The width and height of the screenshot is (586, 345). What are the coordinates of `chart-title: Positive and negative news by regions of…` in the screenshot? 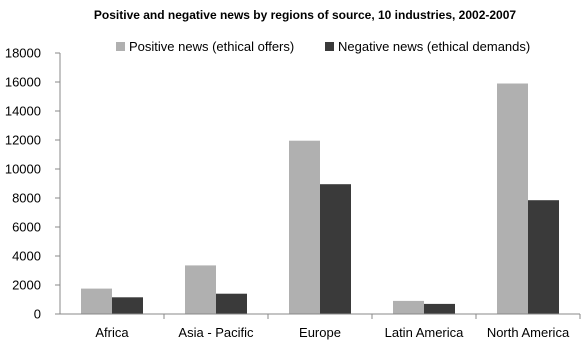 It's located at (305, 15).